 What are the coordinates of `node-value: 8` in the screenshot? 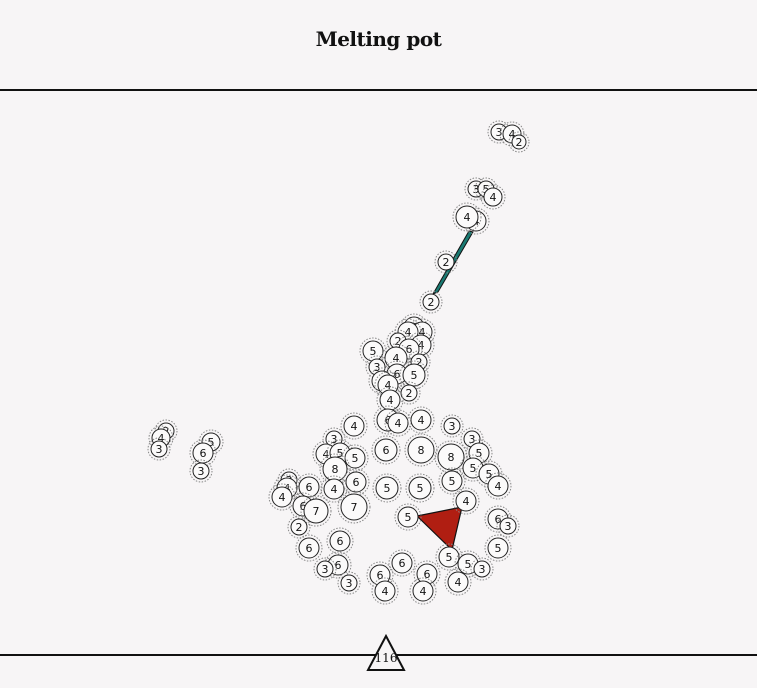 It's located at (451, 457).